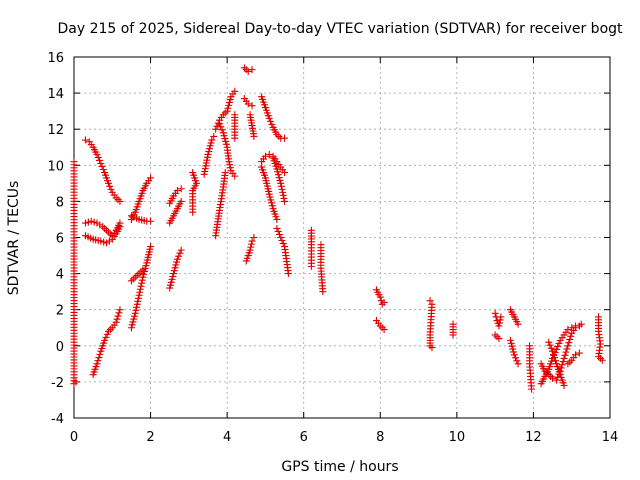  I want to click on y-tick-label: -2, so click(57, 383).